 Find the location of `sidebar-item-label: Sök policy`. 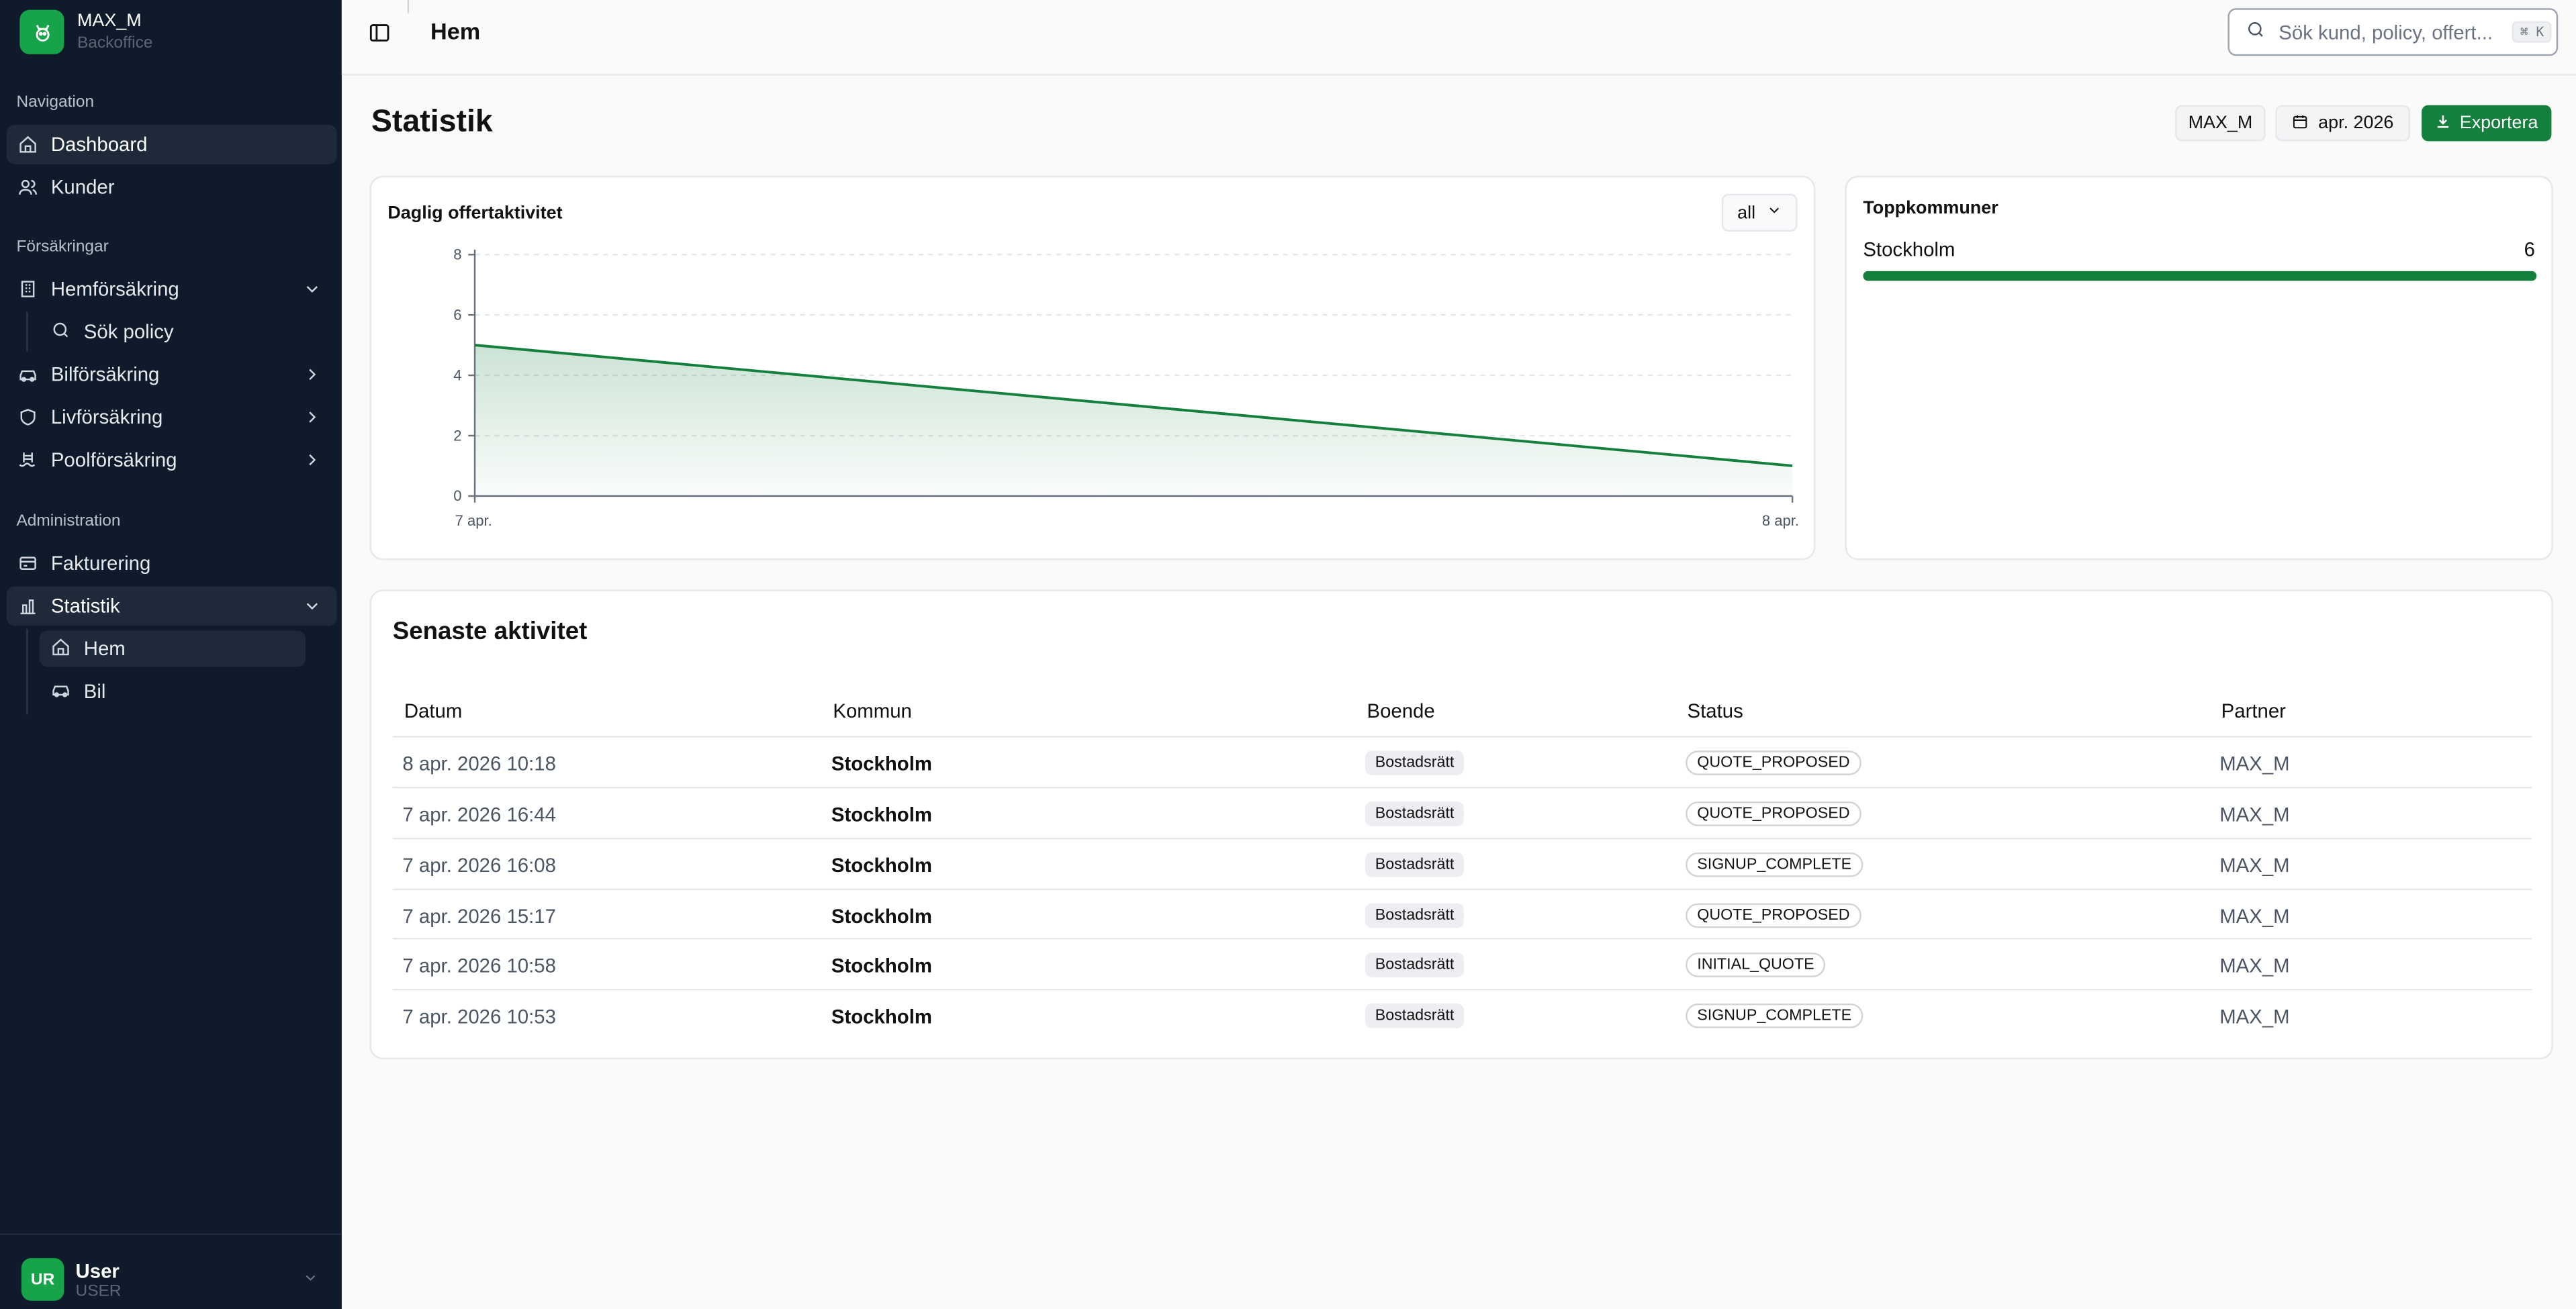

sidebar-item-label: Sök policy is located at coordinates (128, 332).